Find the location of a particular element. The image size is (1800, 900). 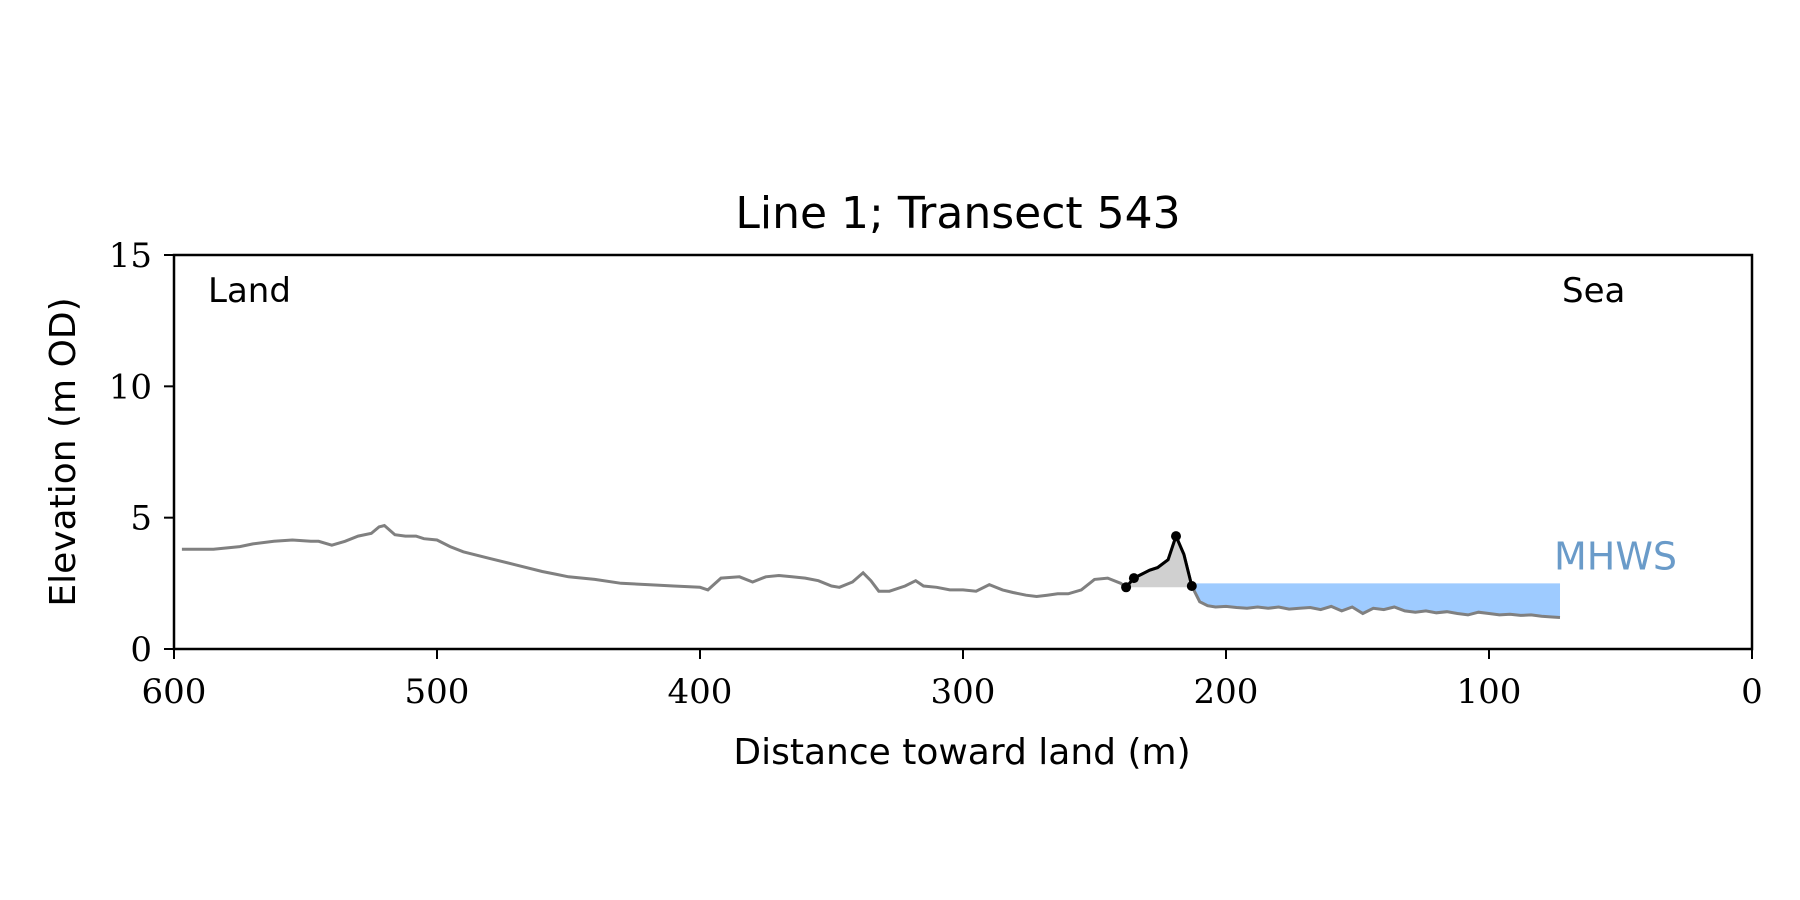

mhws-label: MHWS is located at coordinates (1615, 556).